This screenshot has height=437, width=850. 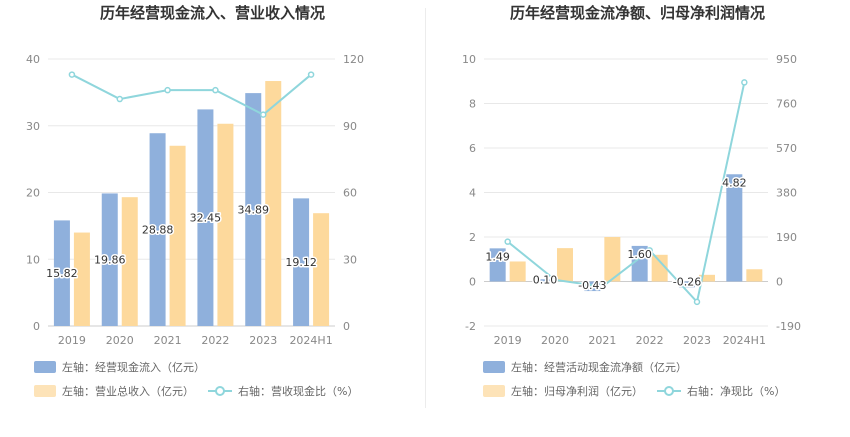 What do you see at coordinates (472, 193) in the screenshot?
I see `y-tick-left: 4` at bounding box center [472, 193].